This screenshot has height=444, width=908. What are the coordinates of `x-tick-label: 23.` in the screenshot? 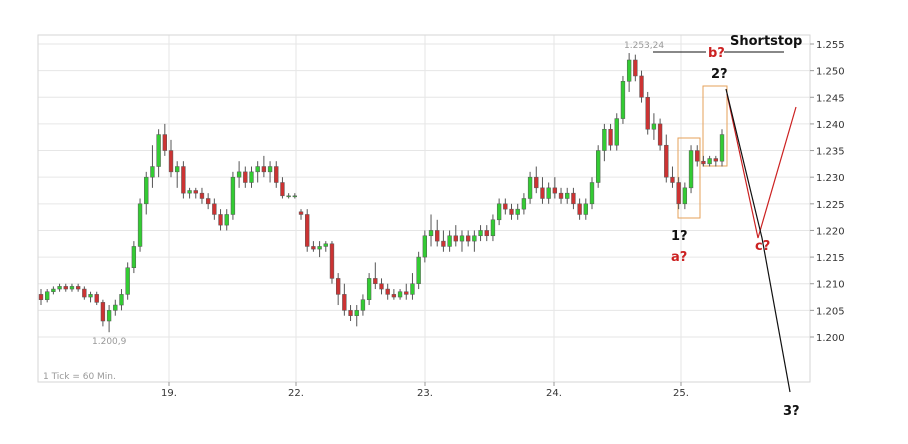 It's located at (425, 393).